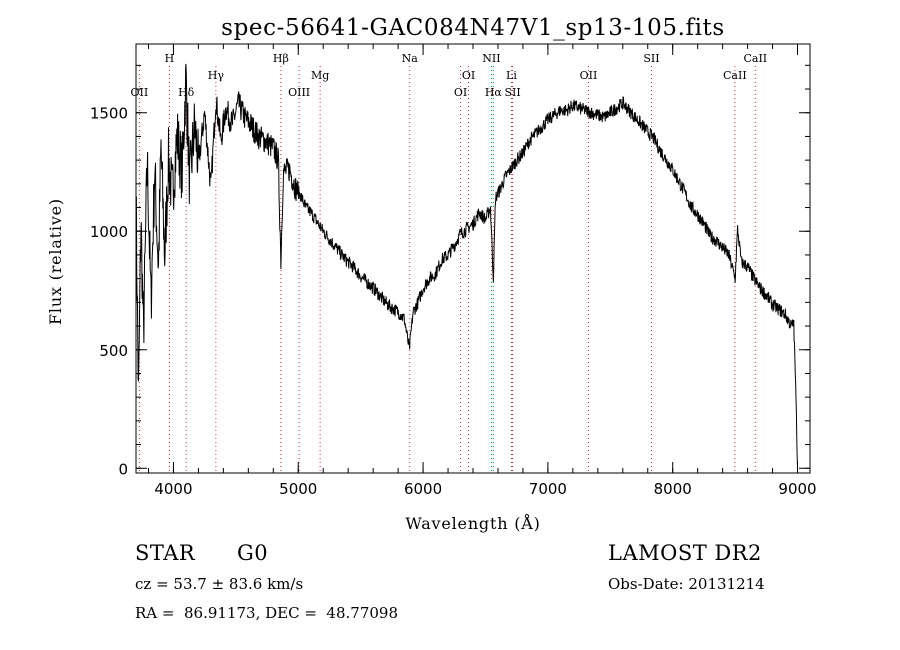 This screenshot has width=900, height=650. What do you see at coordinates (410, 58) in the screenshot?
I see `line-marker-label: Na` at bounding box center [410, 58].